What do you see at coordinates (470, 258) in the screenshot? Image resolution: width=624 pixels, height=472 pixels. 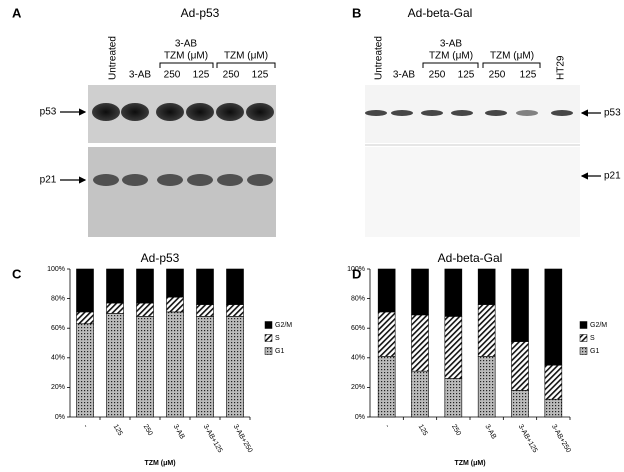 I see `chart-title: Ad-beta-Gal` at bounding box center [470, 258].